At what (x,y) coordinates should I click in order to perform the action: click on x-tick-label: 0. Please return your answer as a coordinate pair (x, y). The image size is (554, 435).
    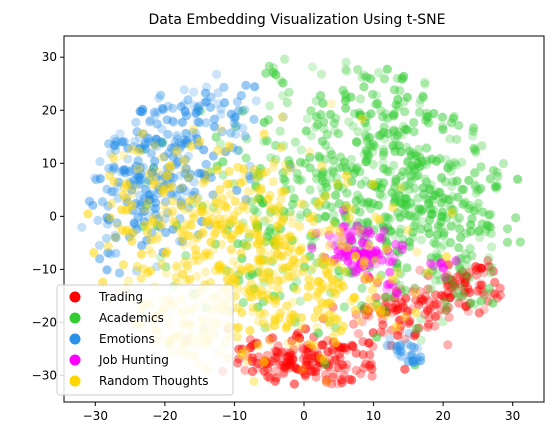
    Looking at the image, I should click on (304, 416).